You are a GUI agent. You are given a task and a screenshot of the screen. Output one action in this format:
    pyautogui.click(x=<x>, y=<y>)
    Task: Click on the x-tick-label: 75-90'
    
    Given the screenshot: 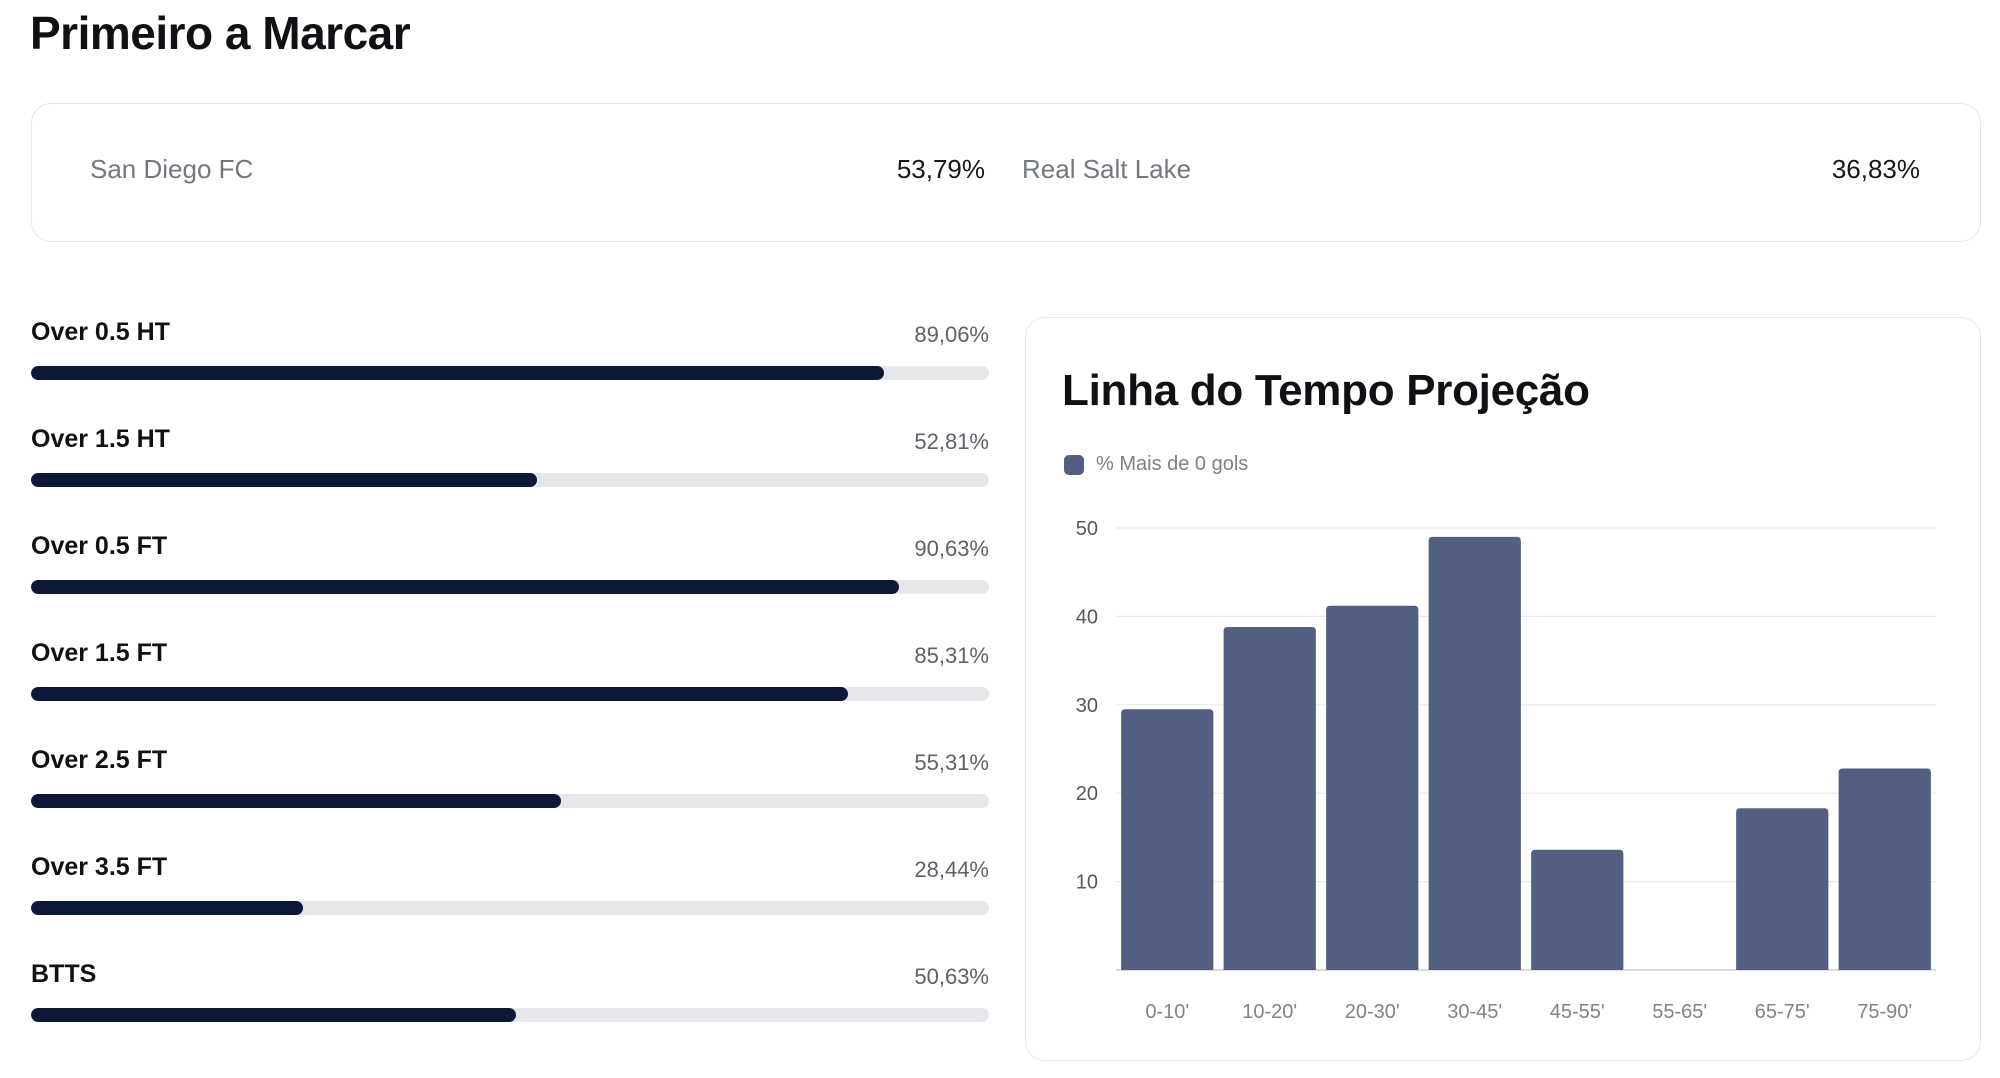 What is the action you would take?
    pyautogui.click(x=1884, y=1012)
    